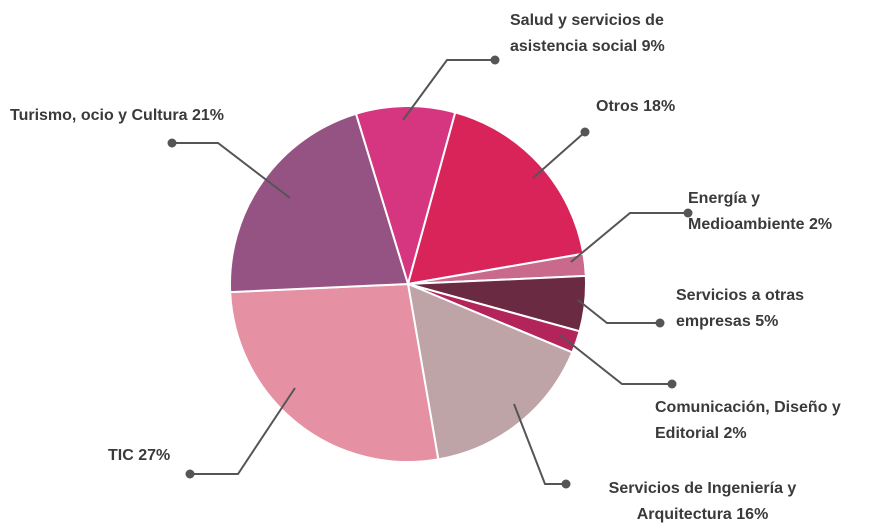  What do you see at coordinates (746, 211) in the screenshot?
I see `category-name: Energía y Medioambiente` at bounding box center [746, 211].